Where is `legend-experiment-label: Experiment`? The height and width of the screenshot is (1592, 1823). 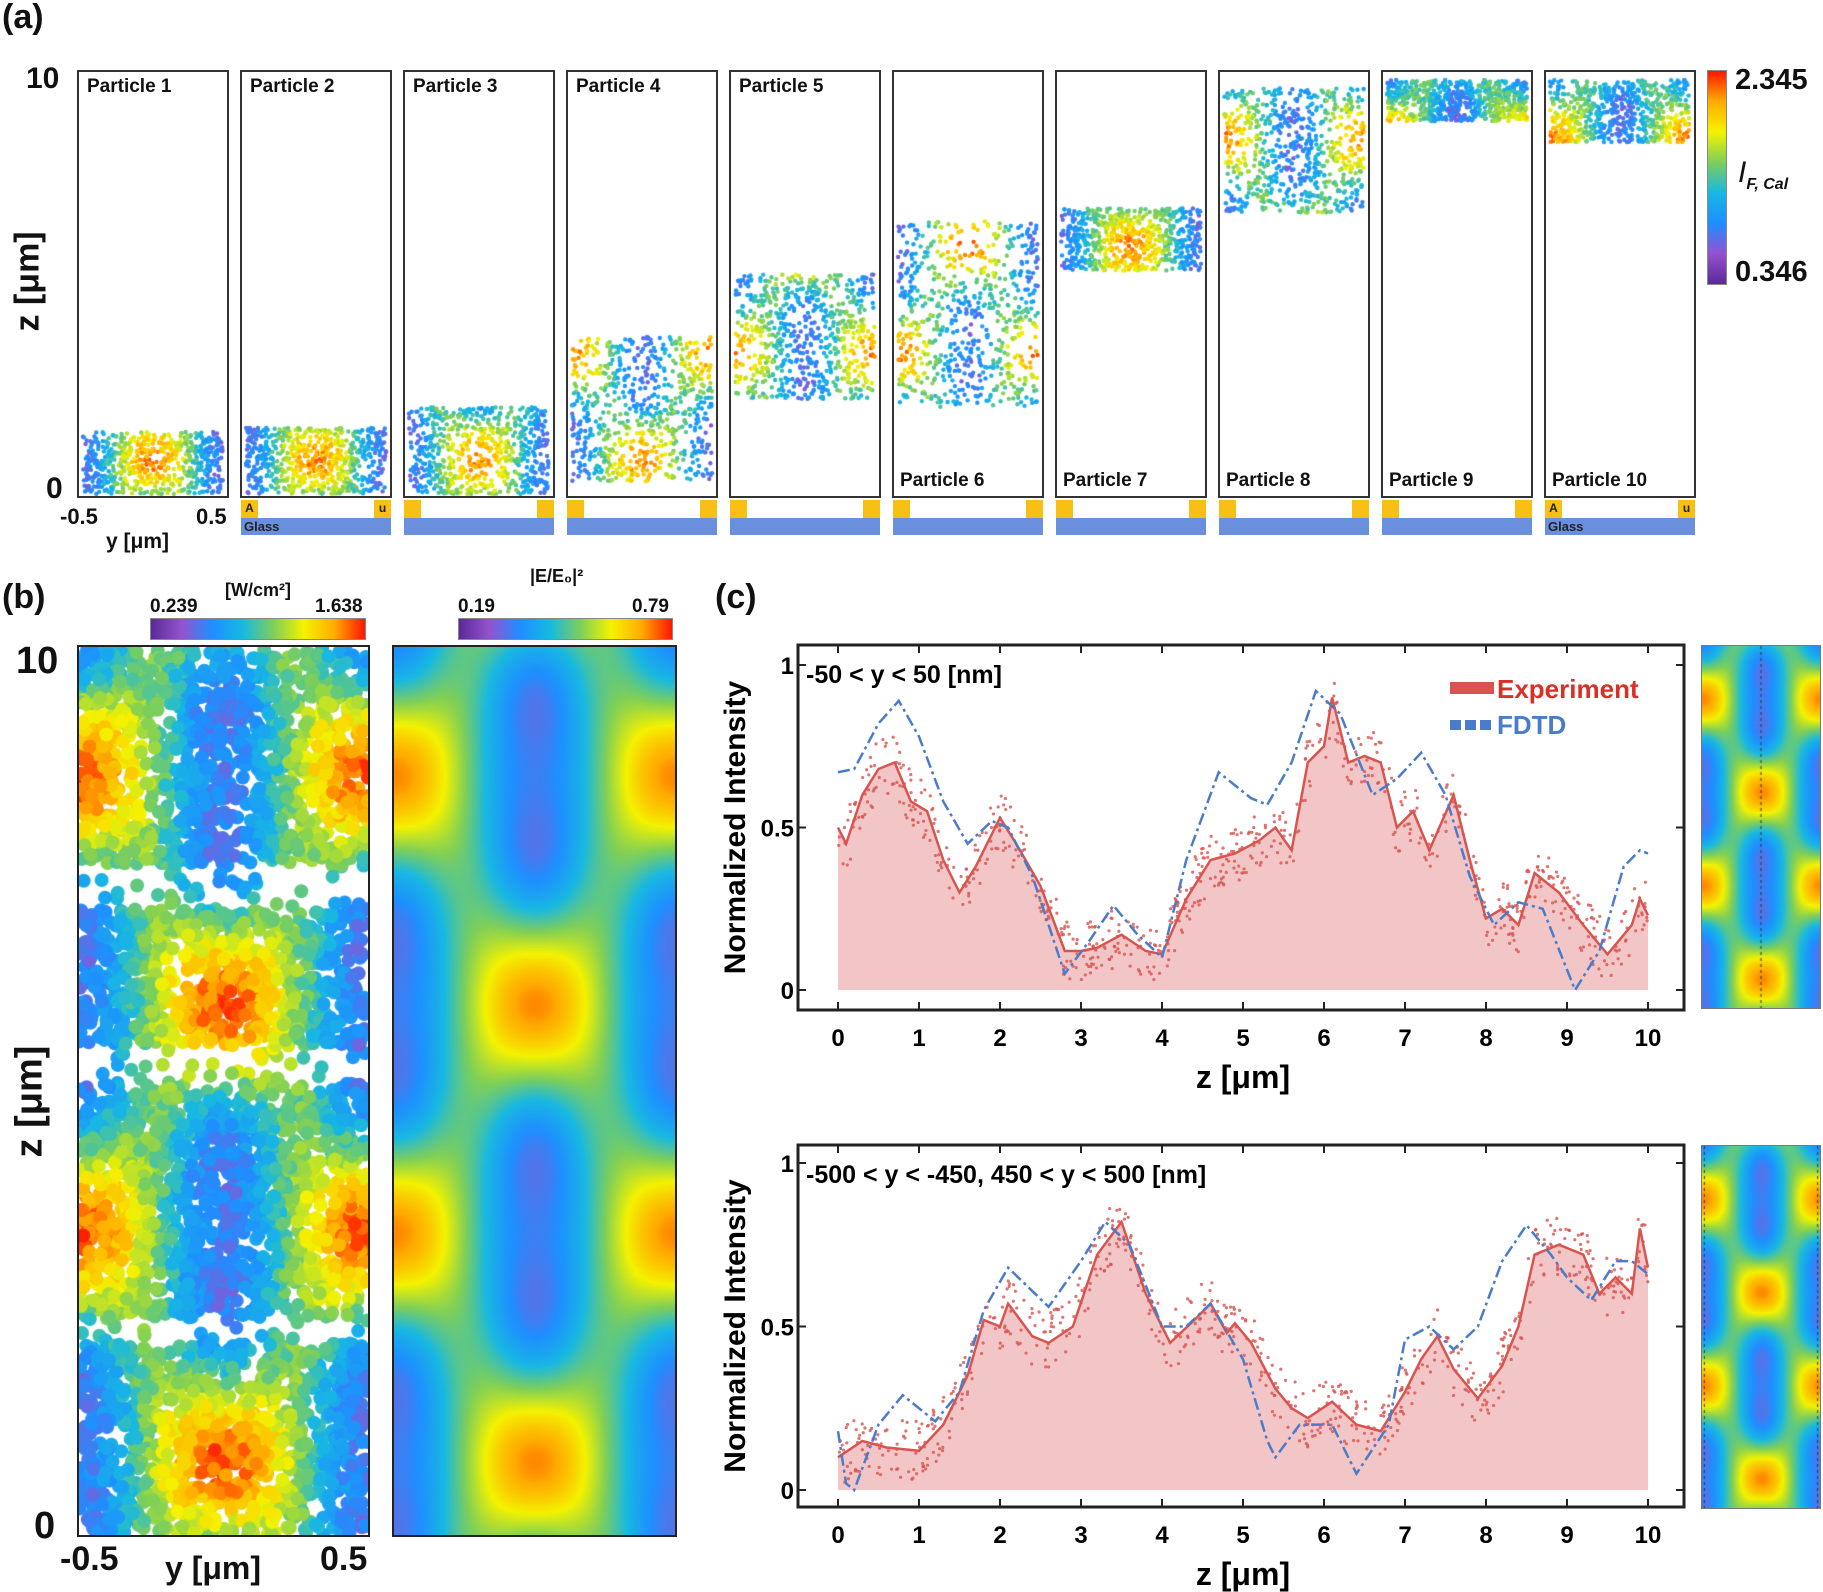
legend-experiment-label: Experiment is located at coordinates (1568, 689).